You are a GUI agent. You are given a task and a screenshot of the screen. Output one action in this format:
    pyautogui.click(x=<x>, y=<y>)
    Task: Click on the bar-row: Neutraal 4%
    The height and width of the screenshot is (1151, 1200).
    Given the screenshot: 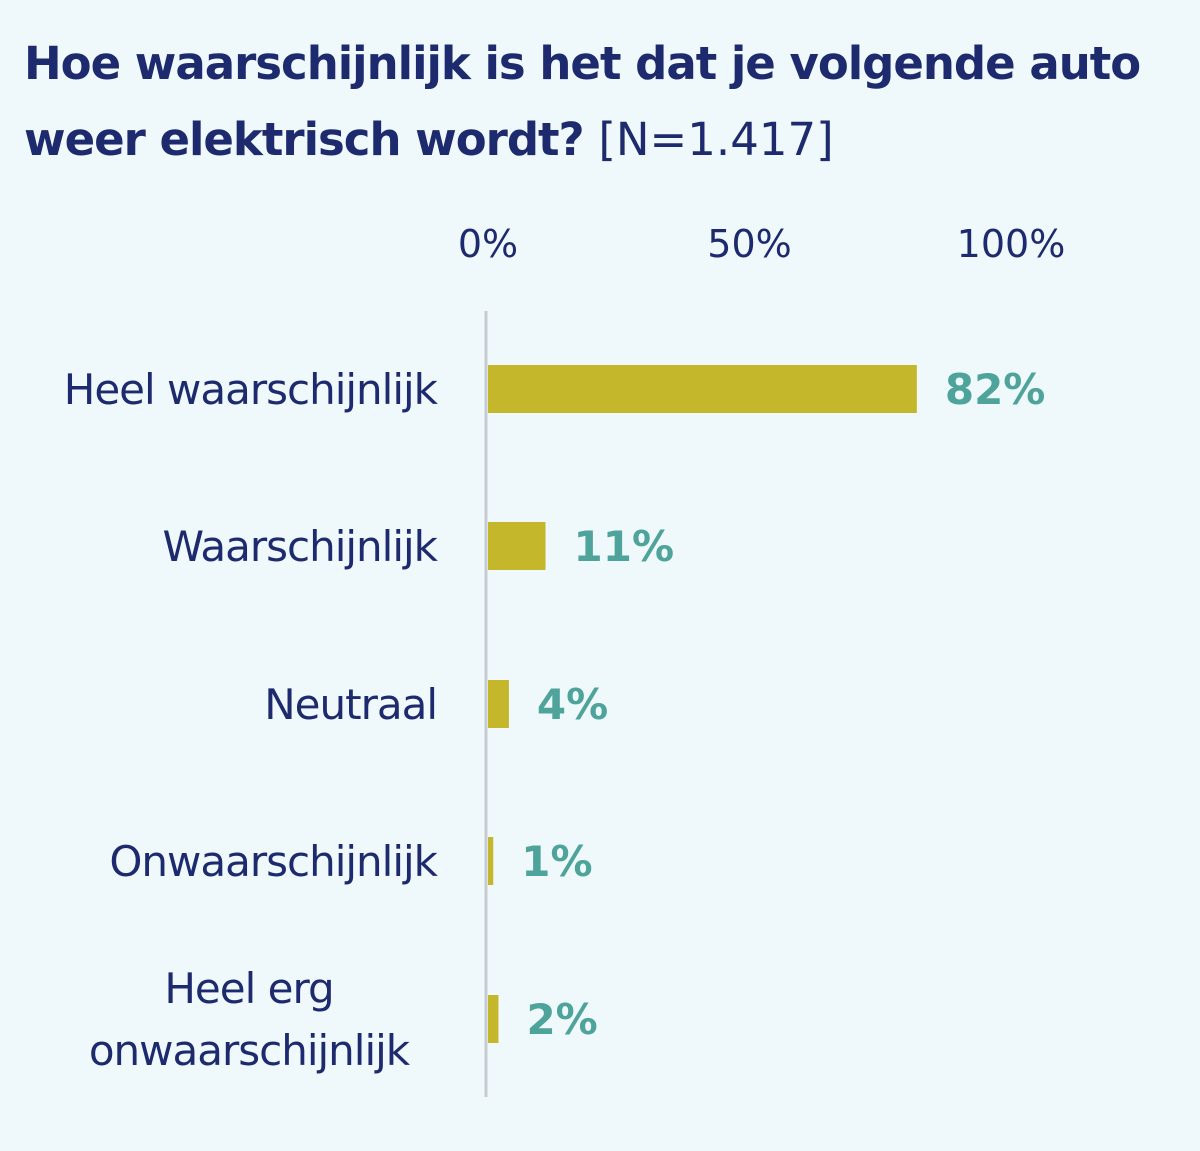 What is the action you would take?
    pyautogui.click(x=436, y=704)
    